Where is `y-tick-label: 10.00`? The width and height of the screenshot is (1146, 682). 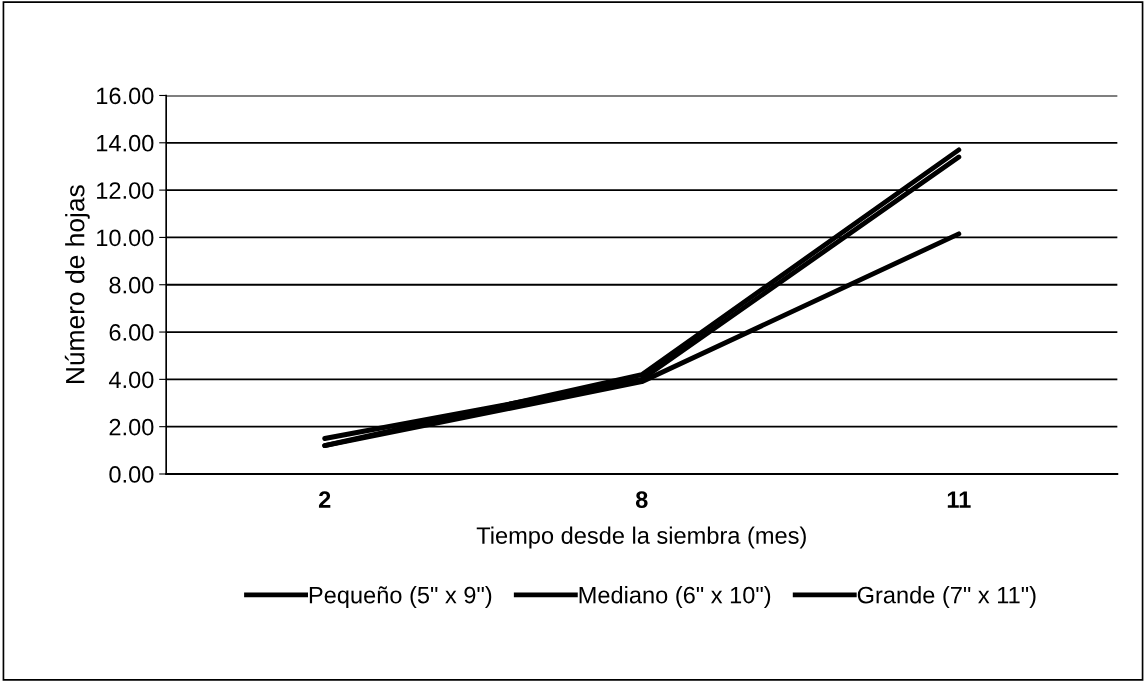
y-tick-label: 10.00 is located at coordinates (125, 238).